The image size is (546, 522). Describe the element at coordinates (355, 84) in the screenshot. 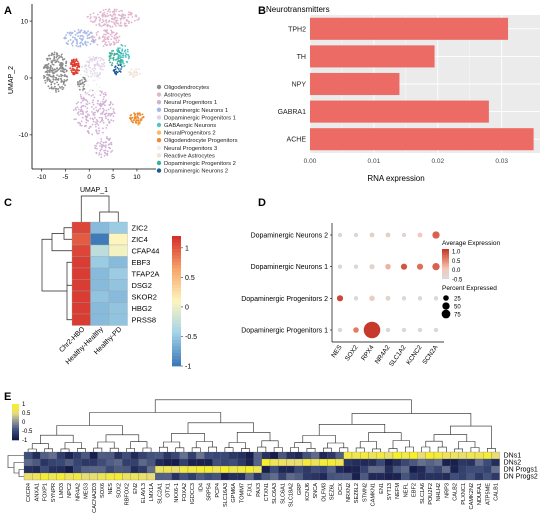

I see `bar-npy` at that location.